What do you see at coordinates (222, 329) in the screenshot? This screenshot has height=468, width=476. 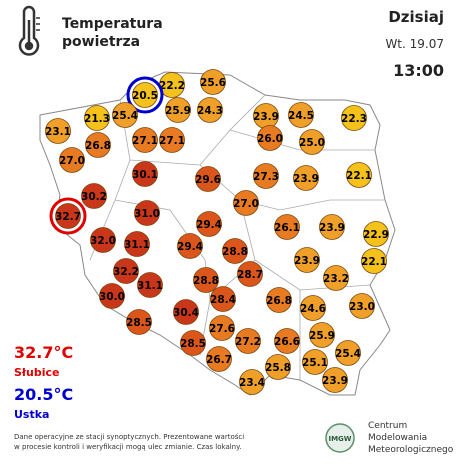 I see `station-value: 27.6` at bounding box center [222, 329].